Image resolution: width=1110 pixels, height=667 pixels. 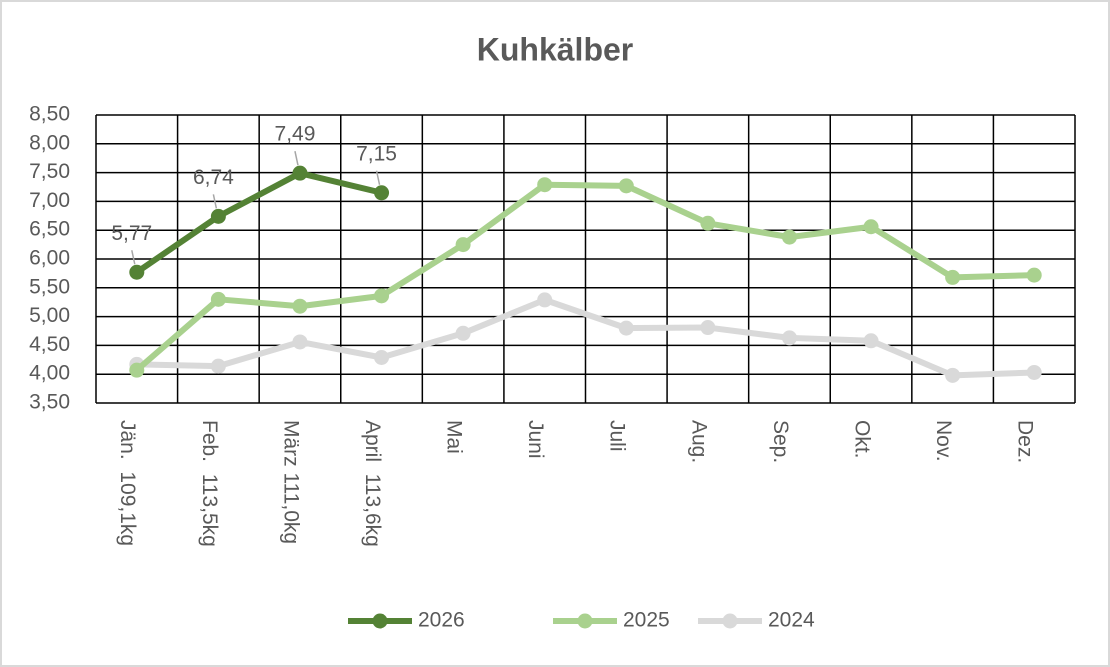 What do you see at coordinates (555, 49) in the screenshot?
I see `chart-title: Kuhkälber` at bounding box center [555, 49].